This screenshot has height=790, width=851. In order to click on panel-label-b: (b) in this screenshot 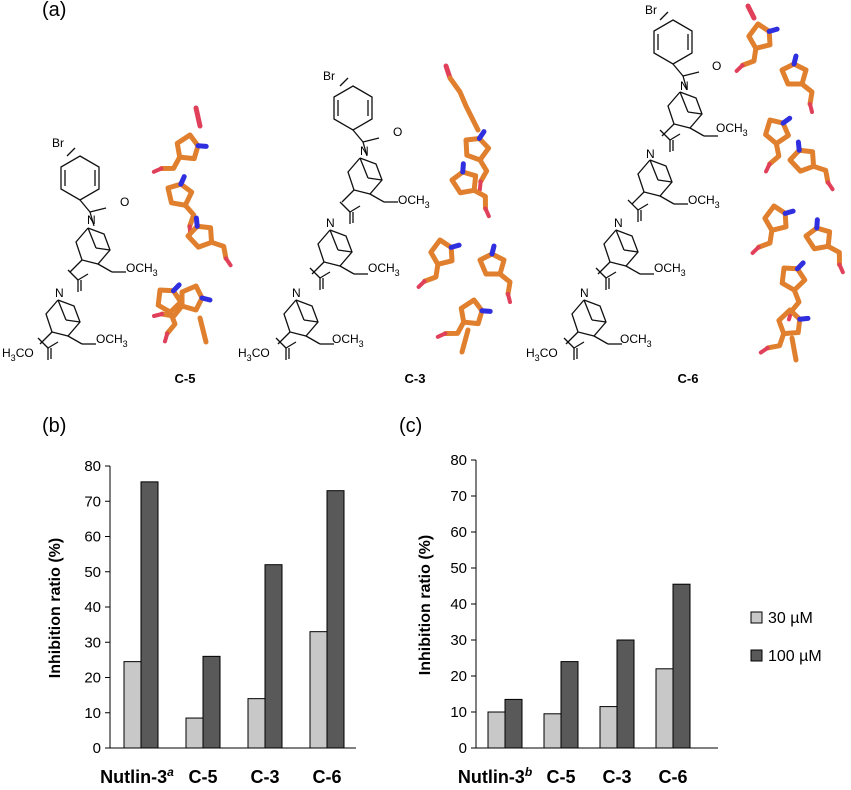, I will do `click(54, 426)`.